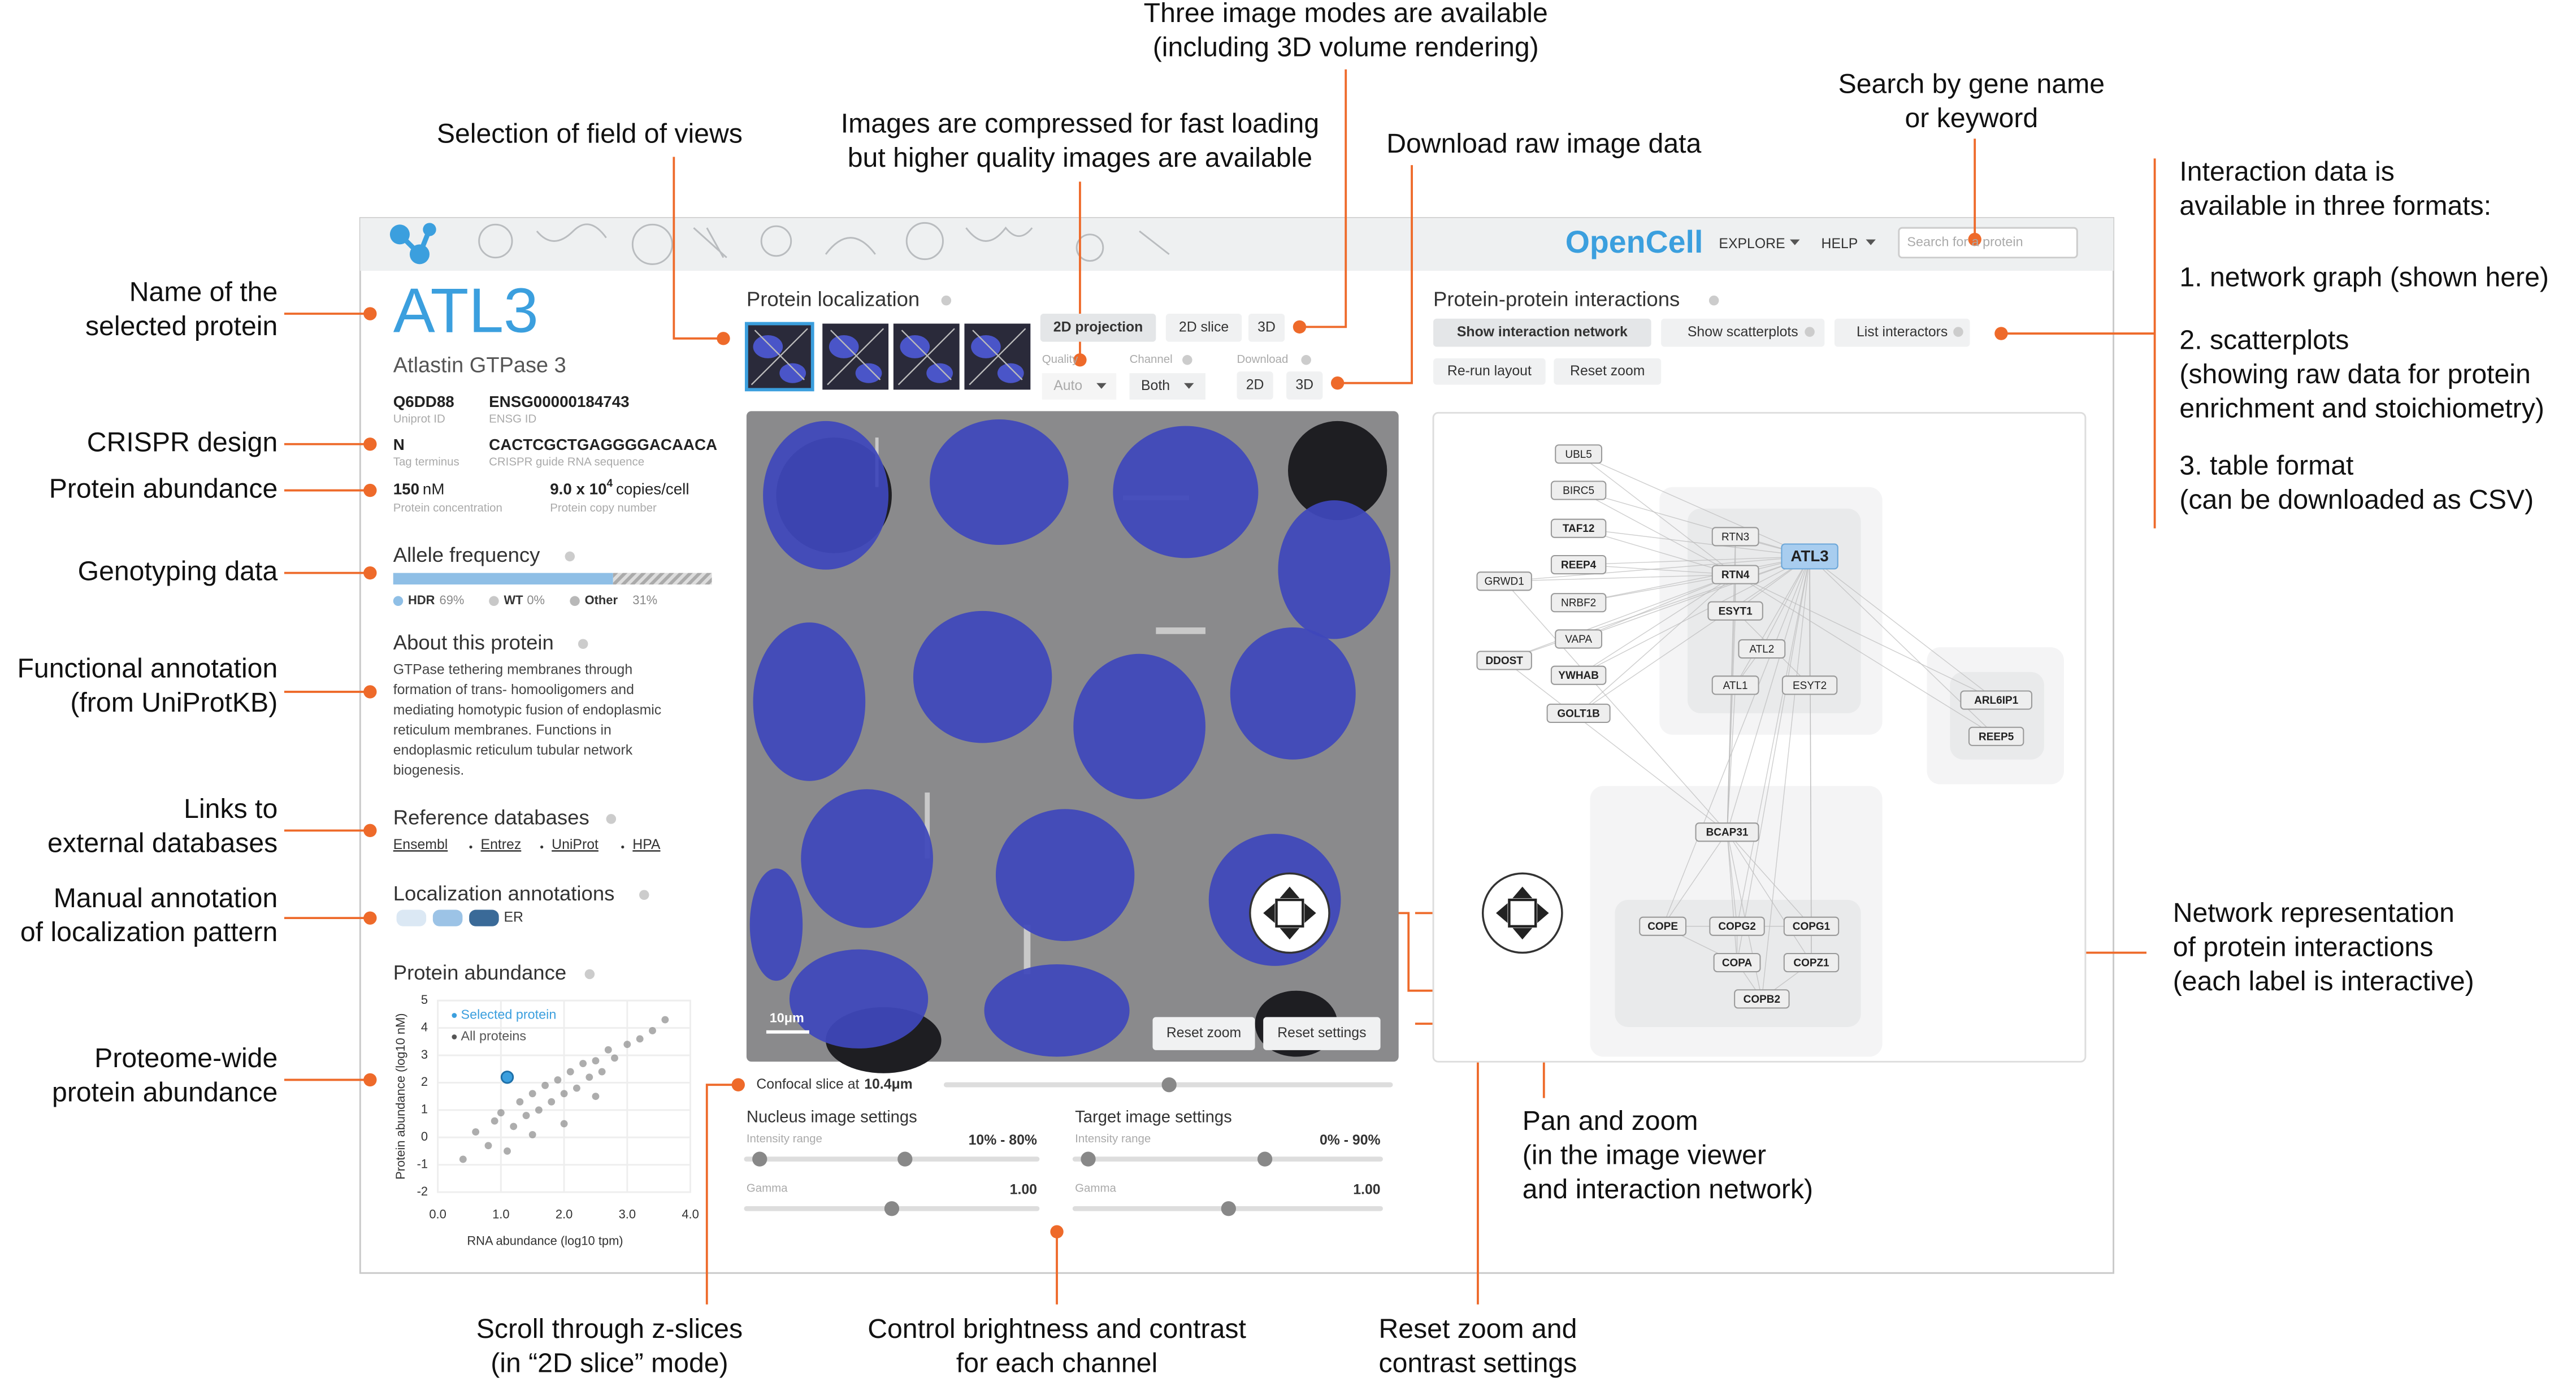  Describe the element at coordinates (1067, 386) in the screenshot. I see `dropdown-value: Auto` at that location.